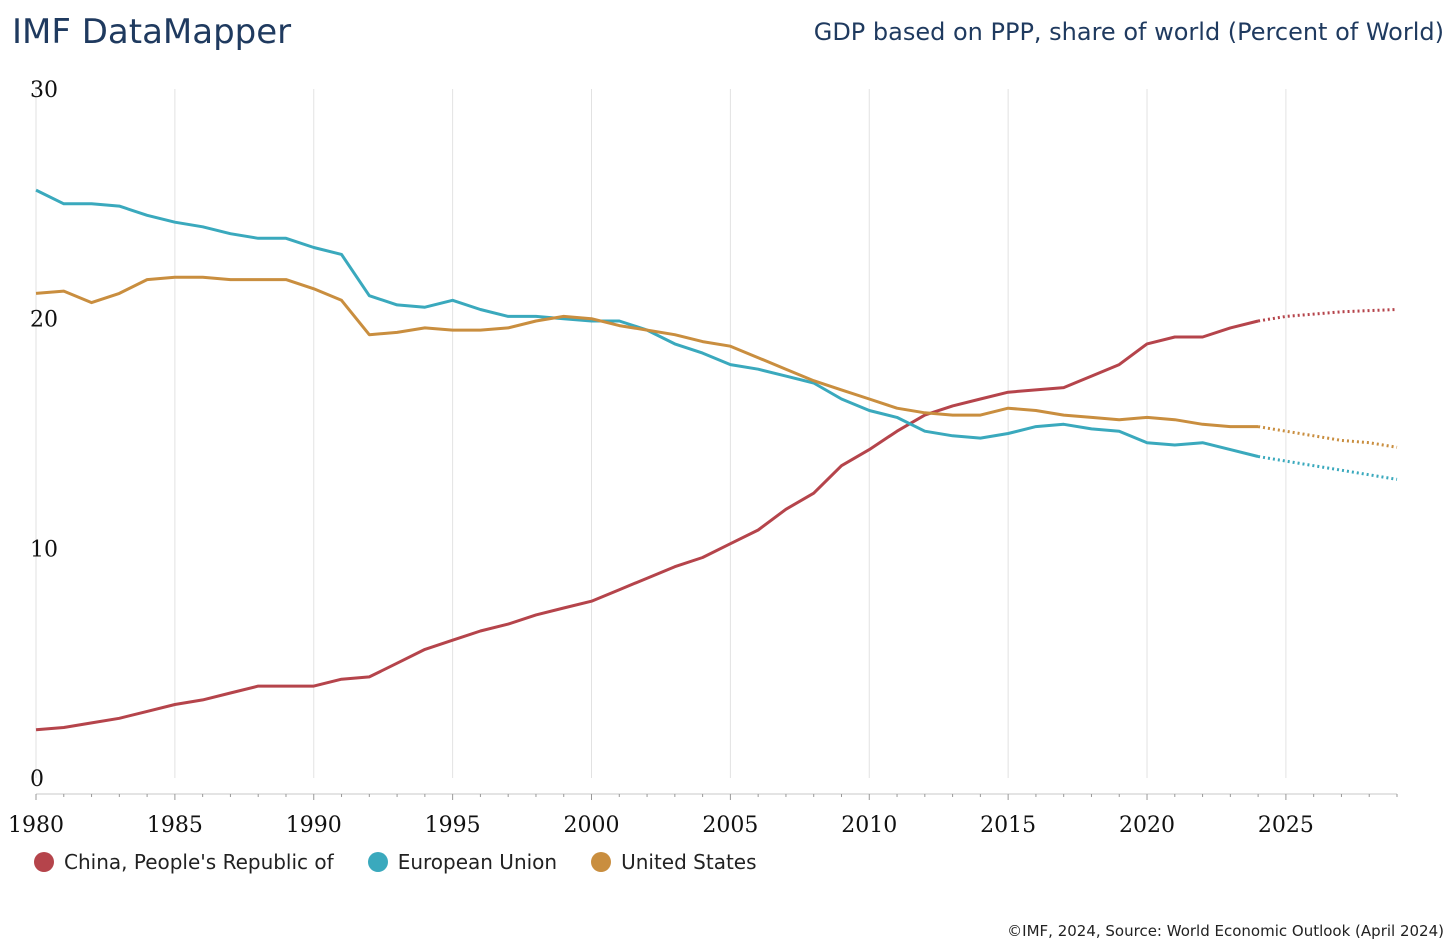 The image size is (1456, 950). Describe the element at coordinates (175, 825) in the screenshot. I see `x-tick-label-1985: 1985` at that location.